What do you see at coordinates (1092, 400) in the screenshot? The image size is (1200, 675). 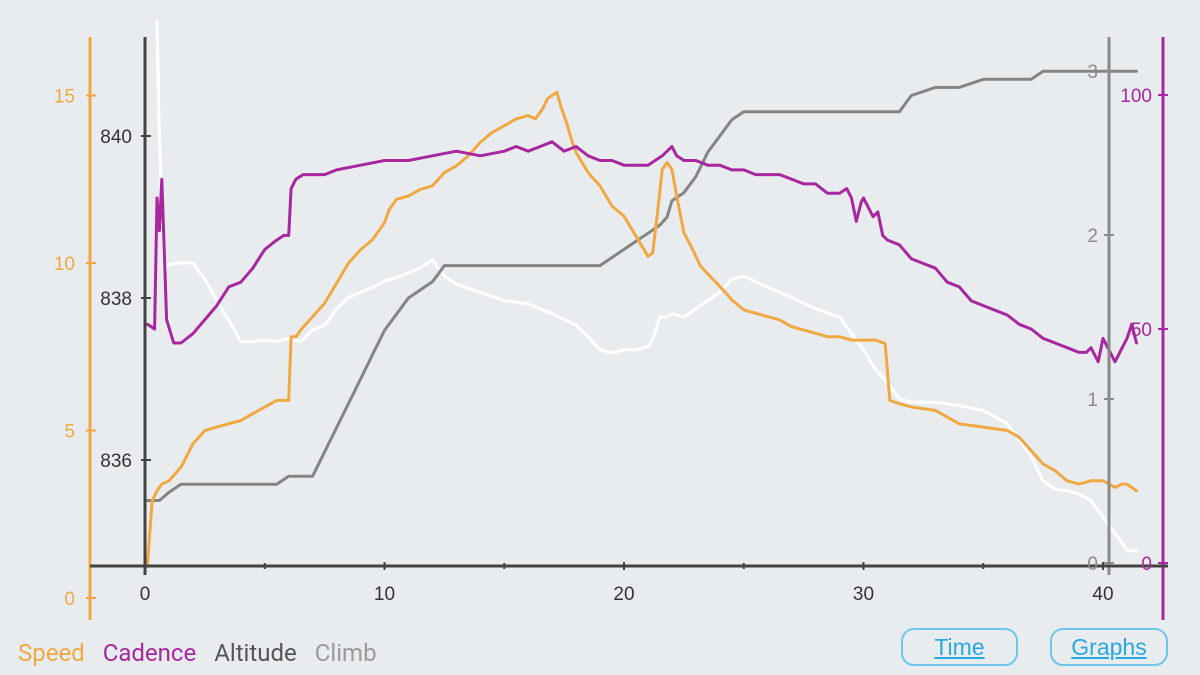 I see `climb-tick-label: 1` at bounding box center [1092, 400].